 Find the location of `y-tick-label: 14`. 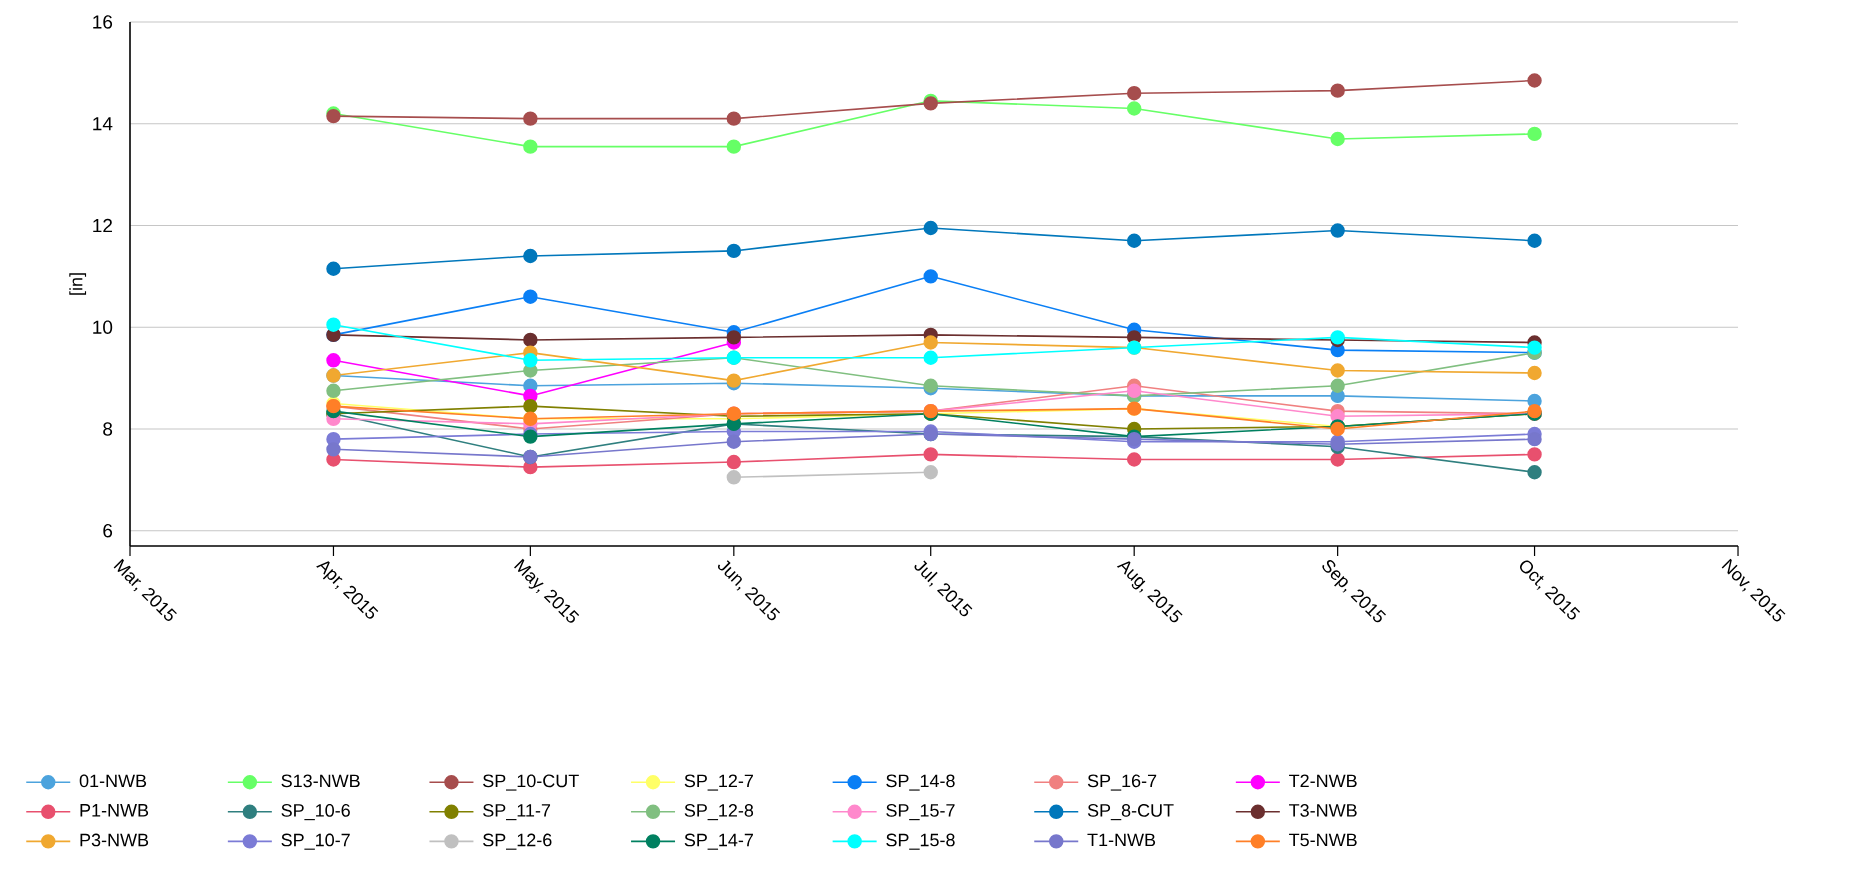

y-tick-label: 14 is located at coordinates (103, 124).